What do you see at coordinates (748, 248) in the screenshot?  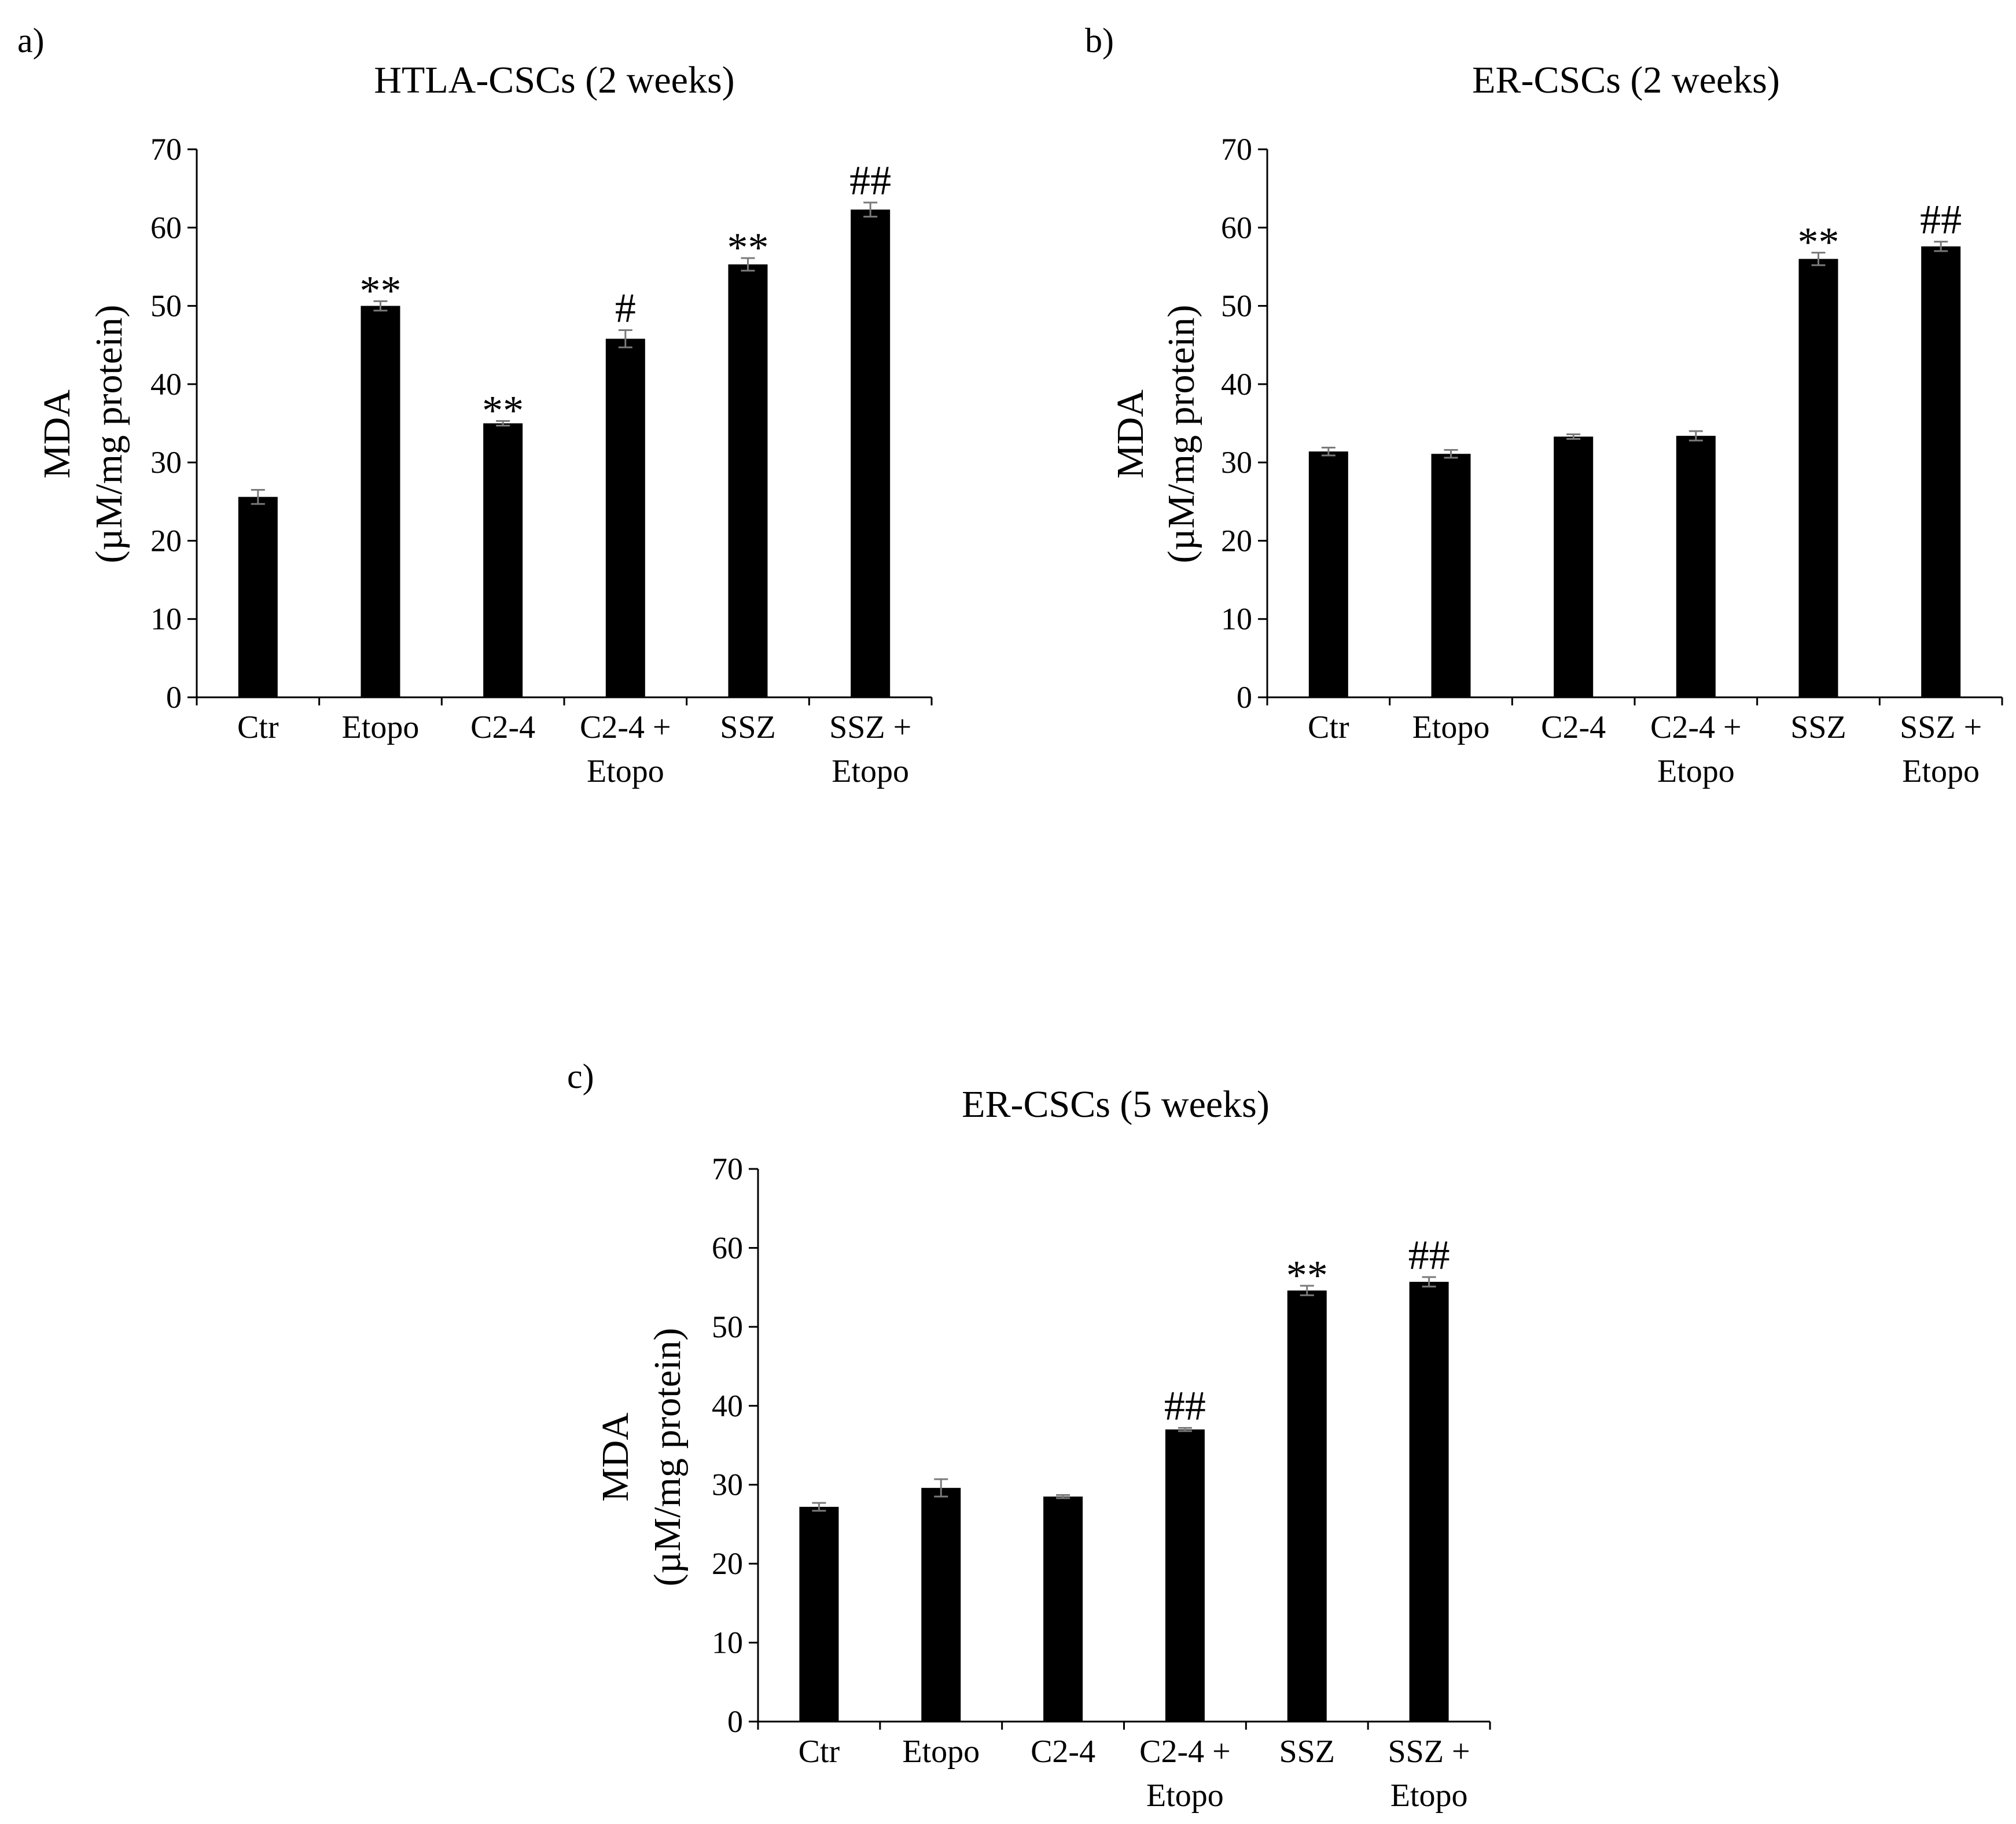 I see `significance-label-a-4: **` at bounding box center [748, 248].